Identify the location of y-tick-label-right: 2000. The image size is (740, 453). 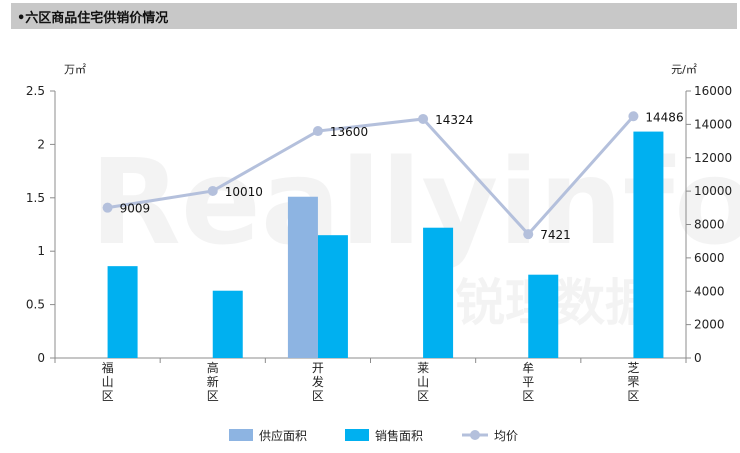
(709, 325).